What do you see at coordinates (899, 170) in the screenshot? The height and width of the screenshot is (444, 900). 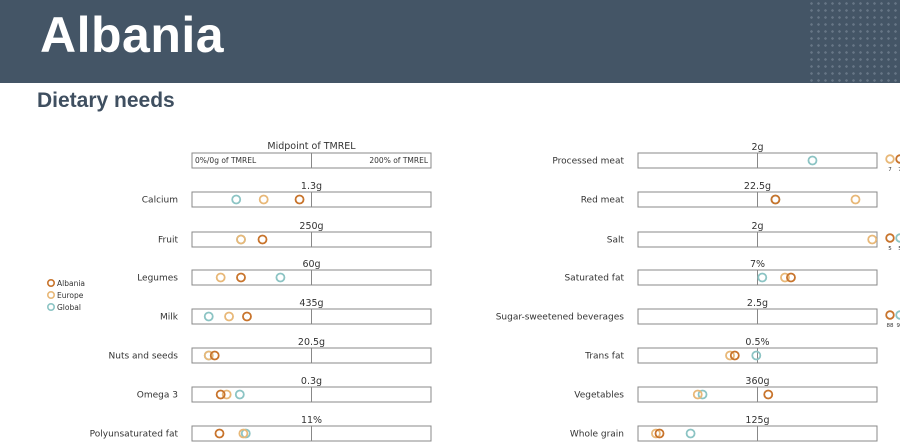 I see `overflow-label-albania-processed-meat: 7` at bounding box center [899, 170].